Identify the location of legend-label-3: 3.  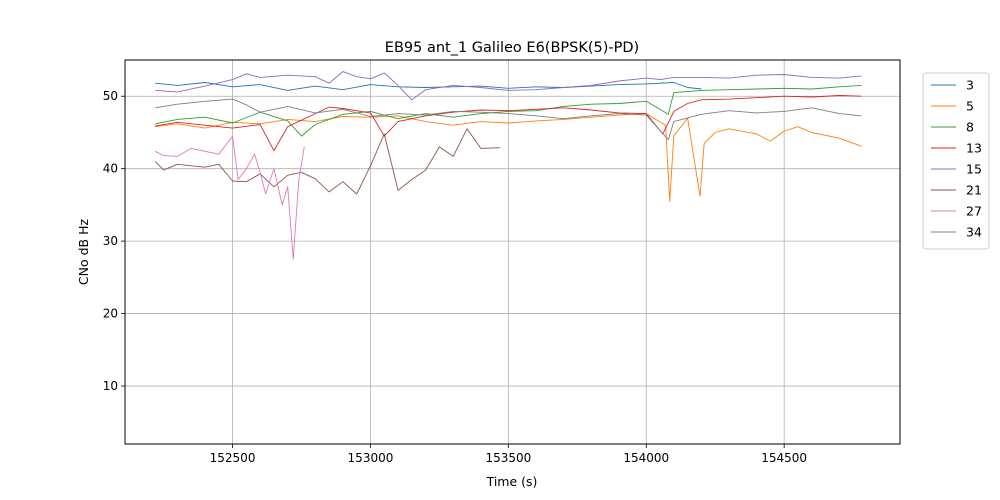
(970, 85).